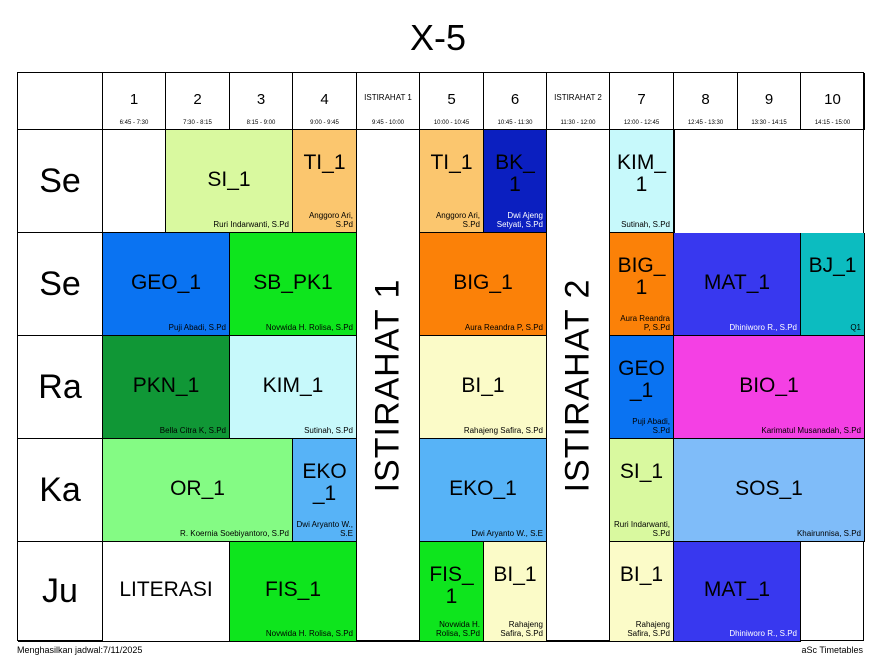 The height and width of the screenshot is (669, 876). I want to click on lesson-teacher: Anggoro Ari, S.Pd, so click(330, 220).